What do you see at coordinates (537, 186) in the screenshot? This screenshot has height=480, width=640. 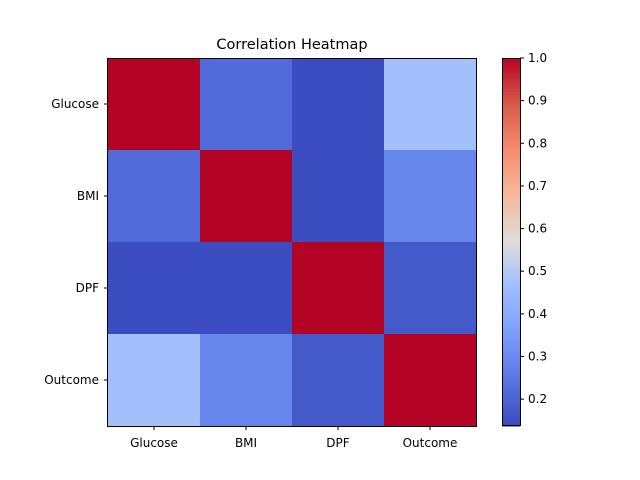 I see `colorbar-tick-label: 0.7` at bounding box center [537, 186].